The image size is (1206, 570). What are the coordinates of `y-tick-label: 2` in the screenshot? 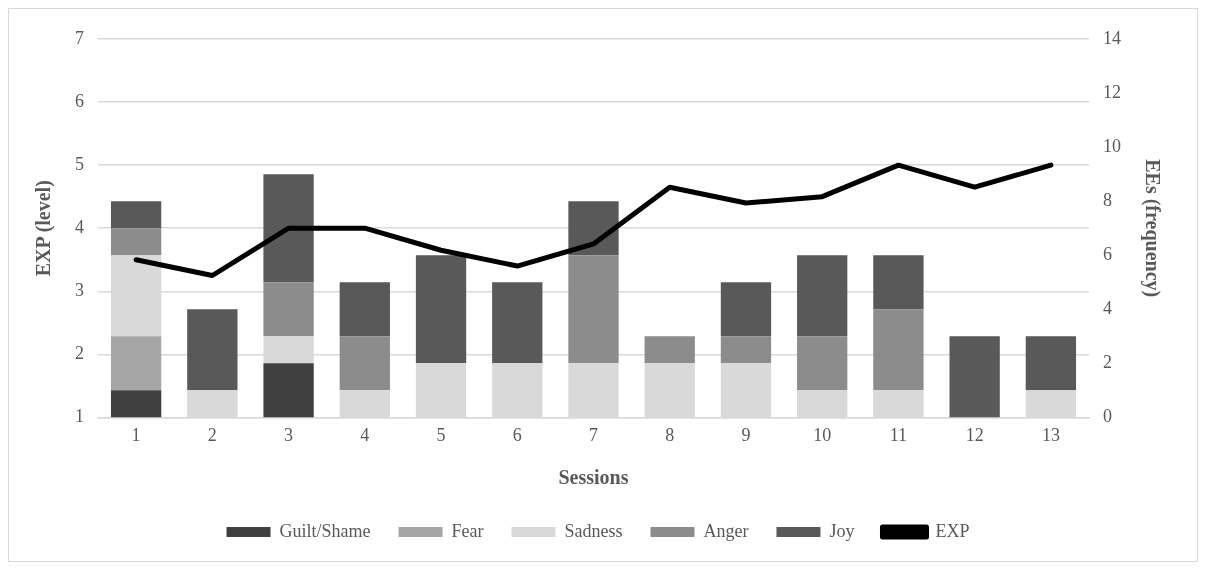 It's located at (79, 353).